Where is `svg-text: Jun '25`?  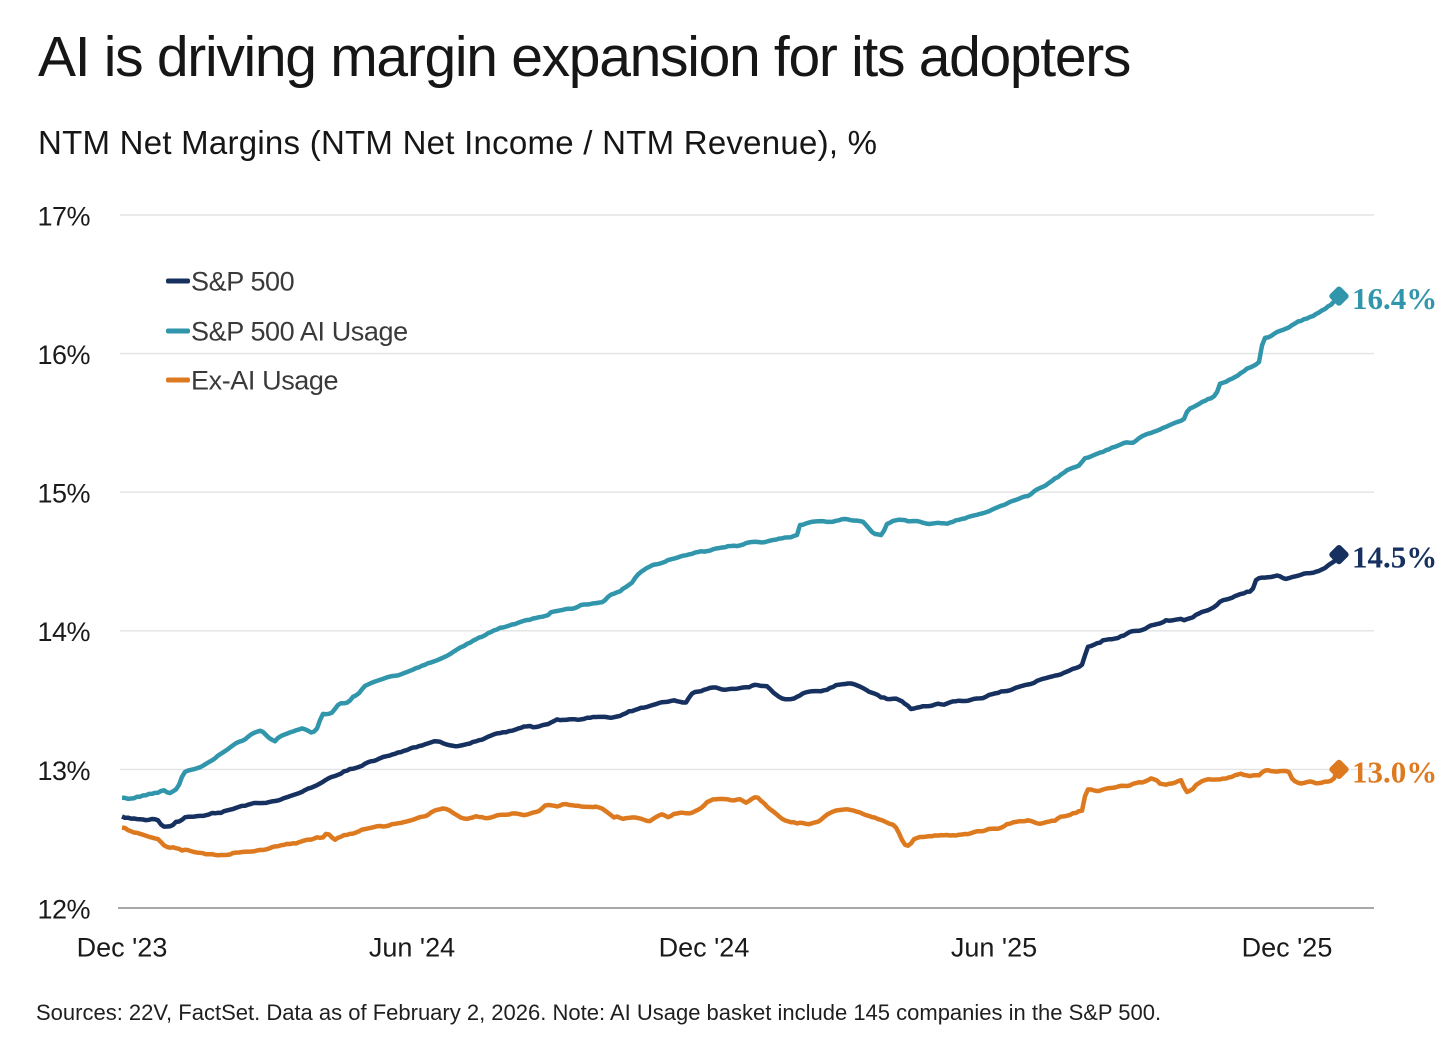 svg-text: Jun '25 is located at coordinates (994, 948).